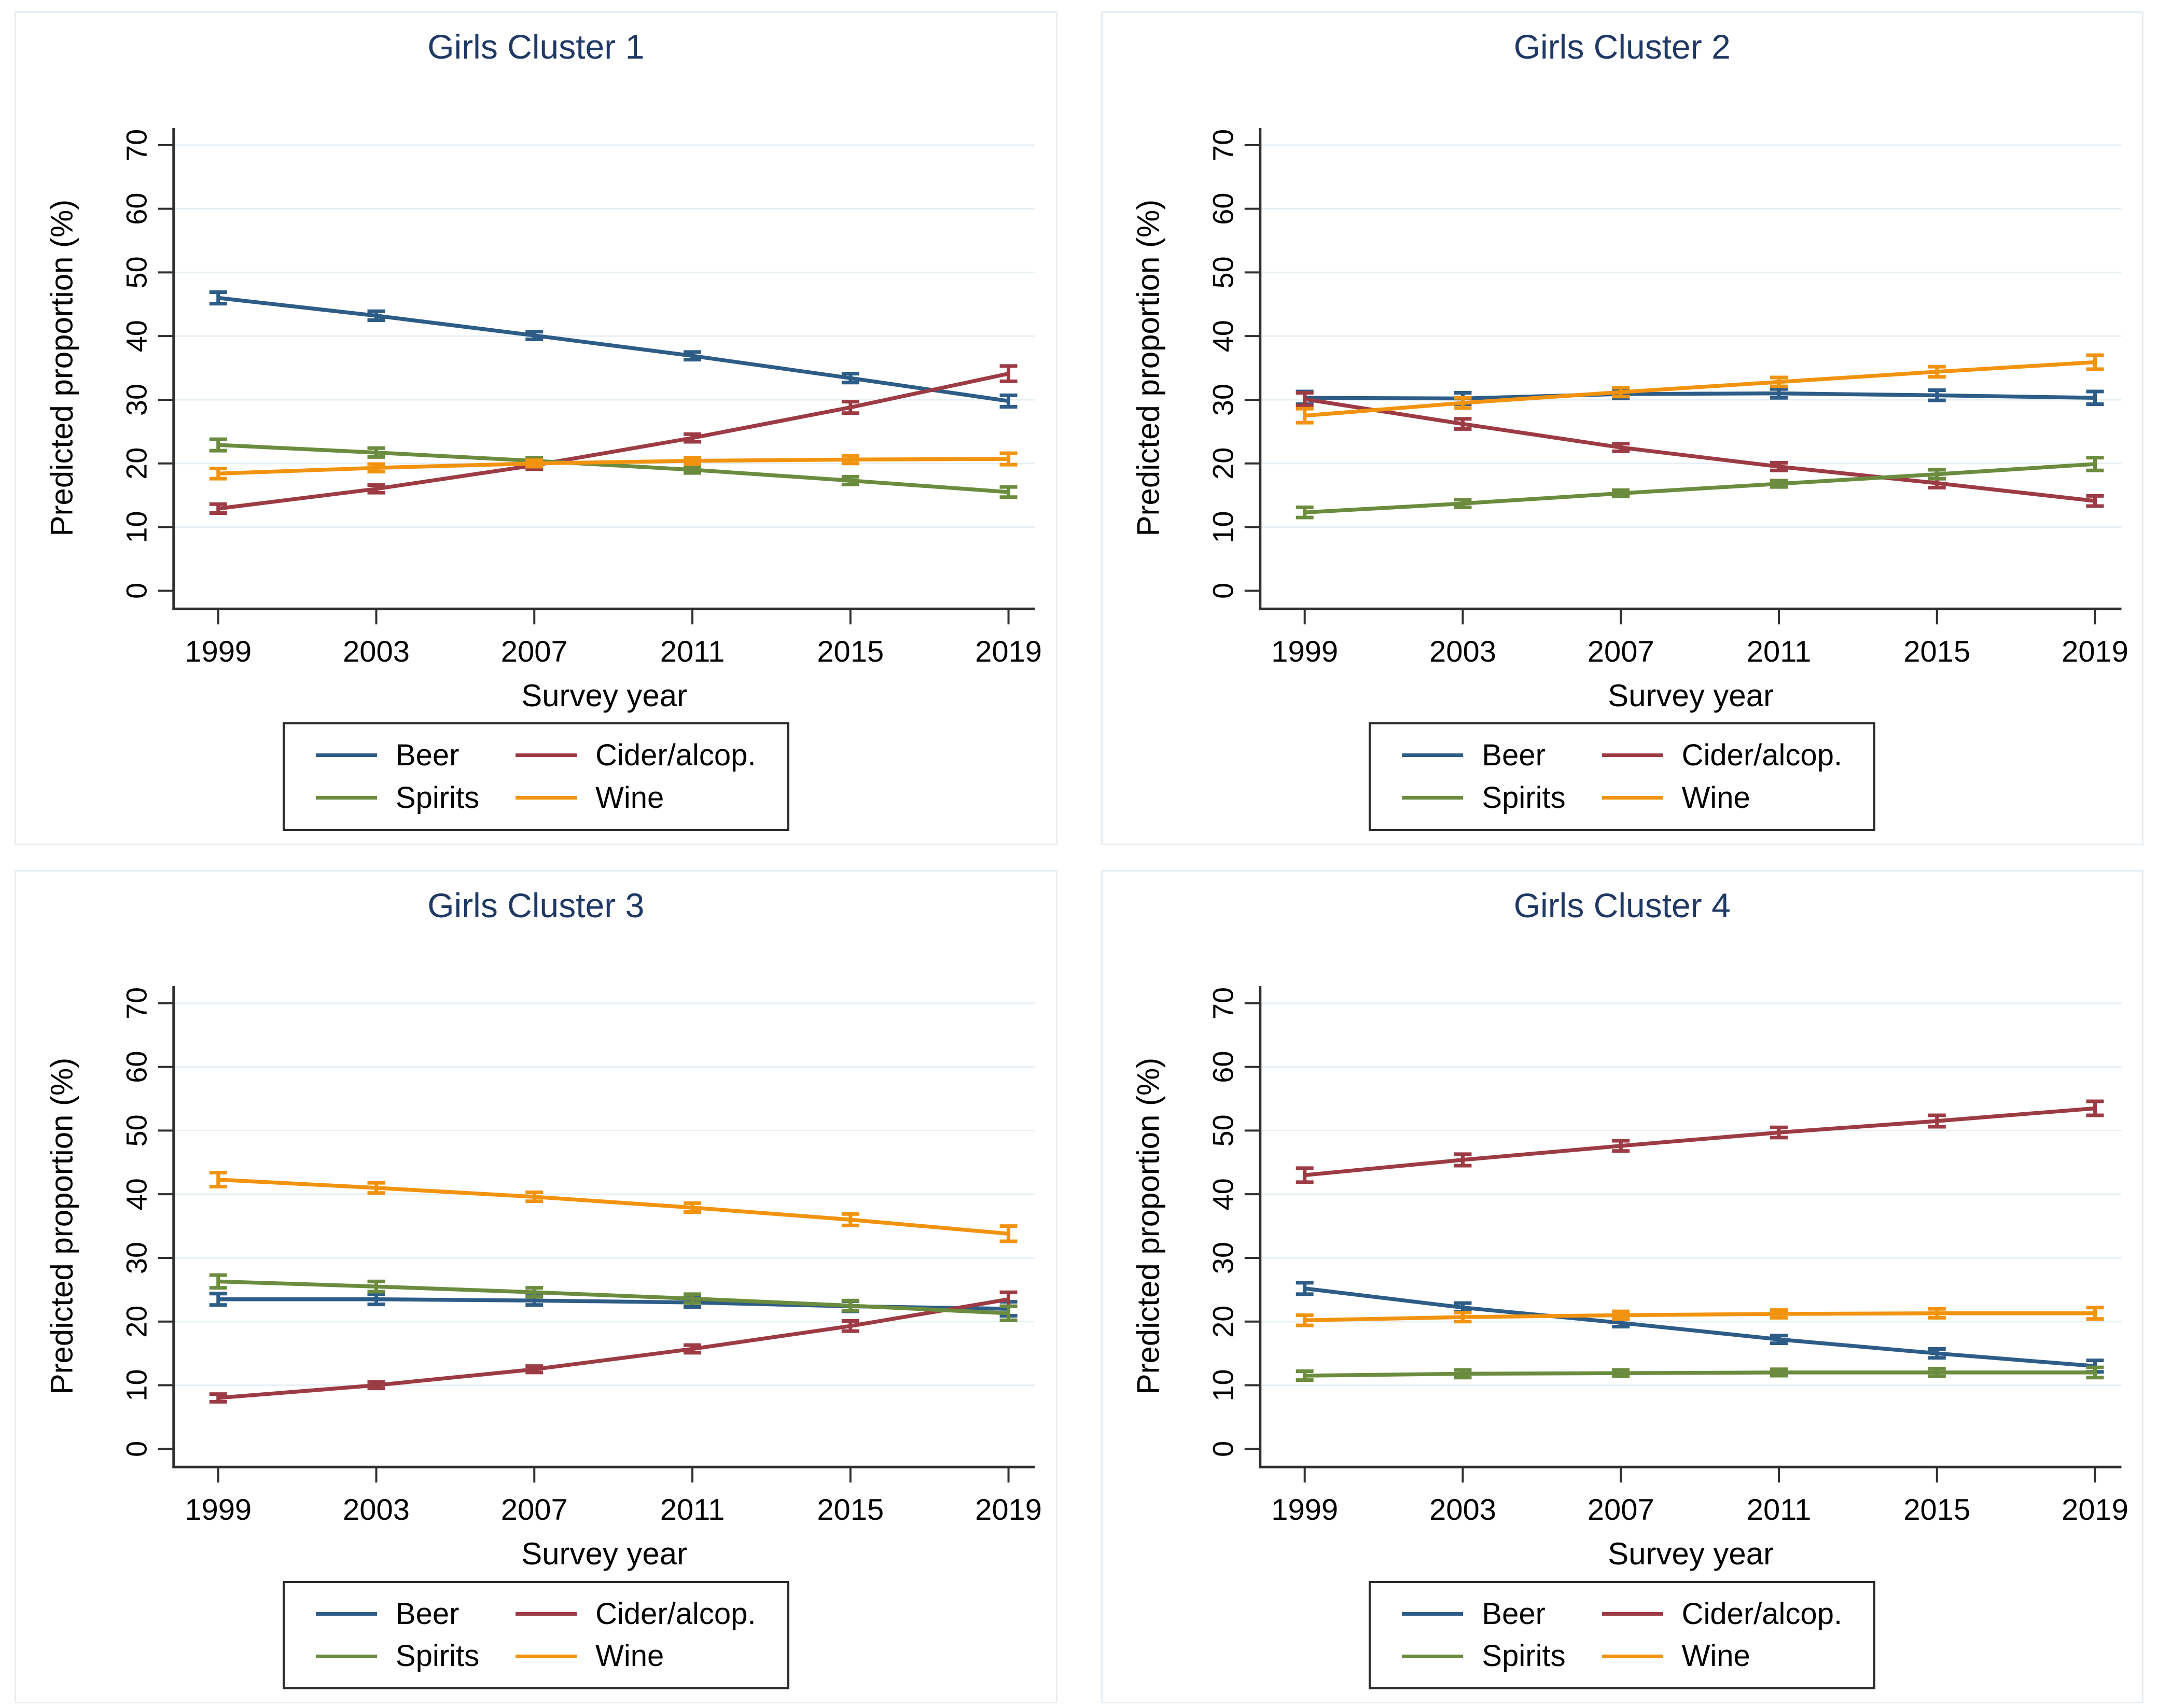  Describe the element at coordinates (1778, 1510) in the screenshot. I see `x-tick-label: 2011` at that location.